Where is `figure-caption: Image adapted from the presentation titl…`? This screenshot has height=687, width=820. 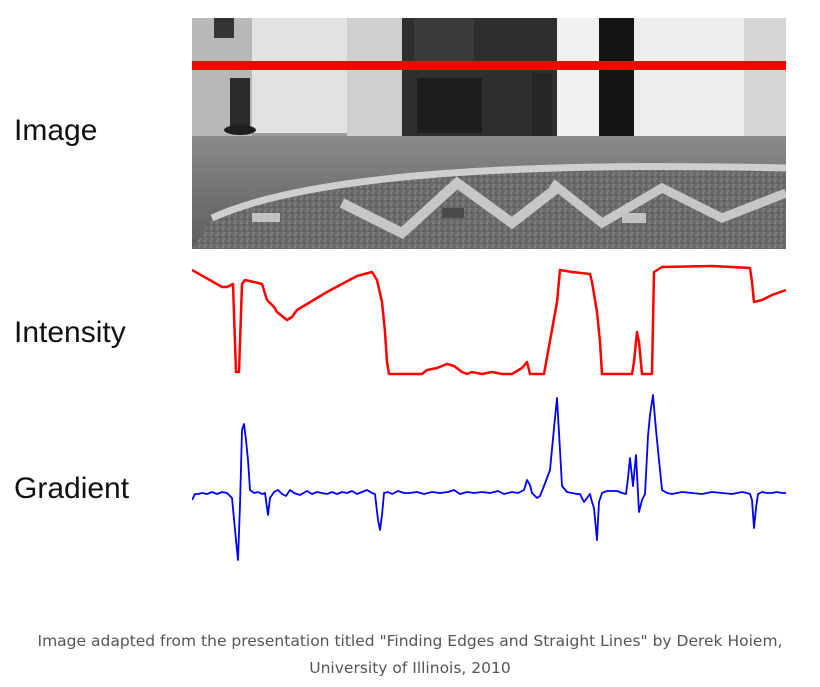
figure-caption: Image adapted from the presentation titl… is located at coordinates (410, 655).